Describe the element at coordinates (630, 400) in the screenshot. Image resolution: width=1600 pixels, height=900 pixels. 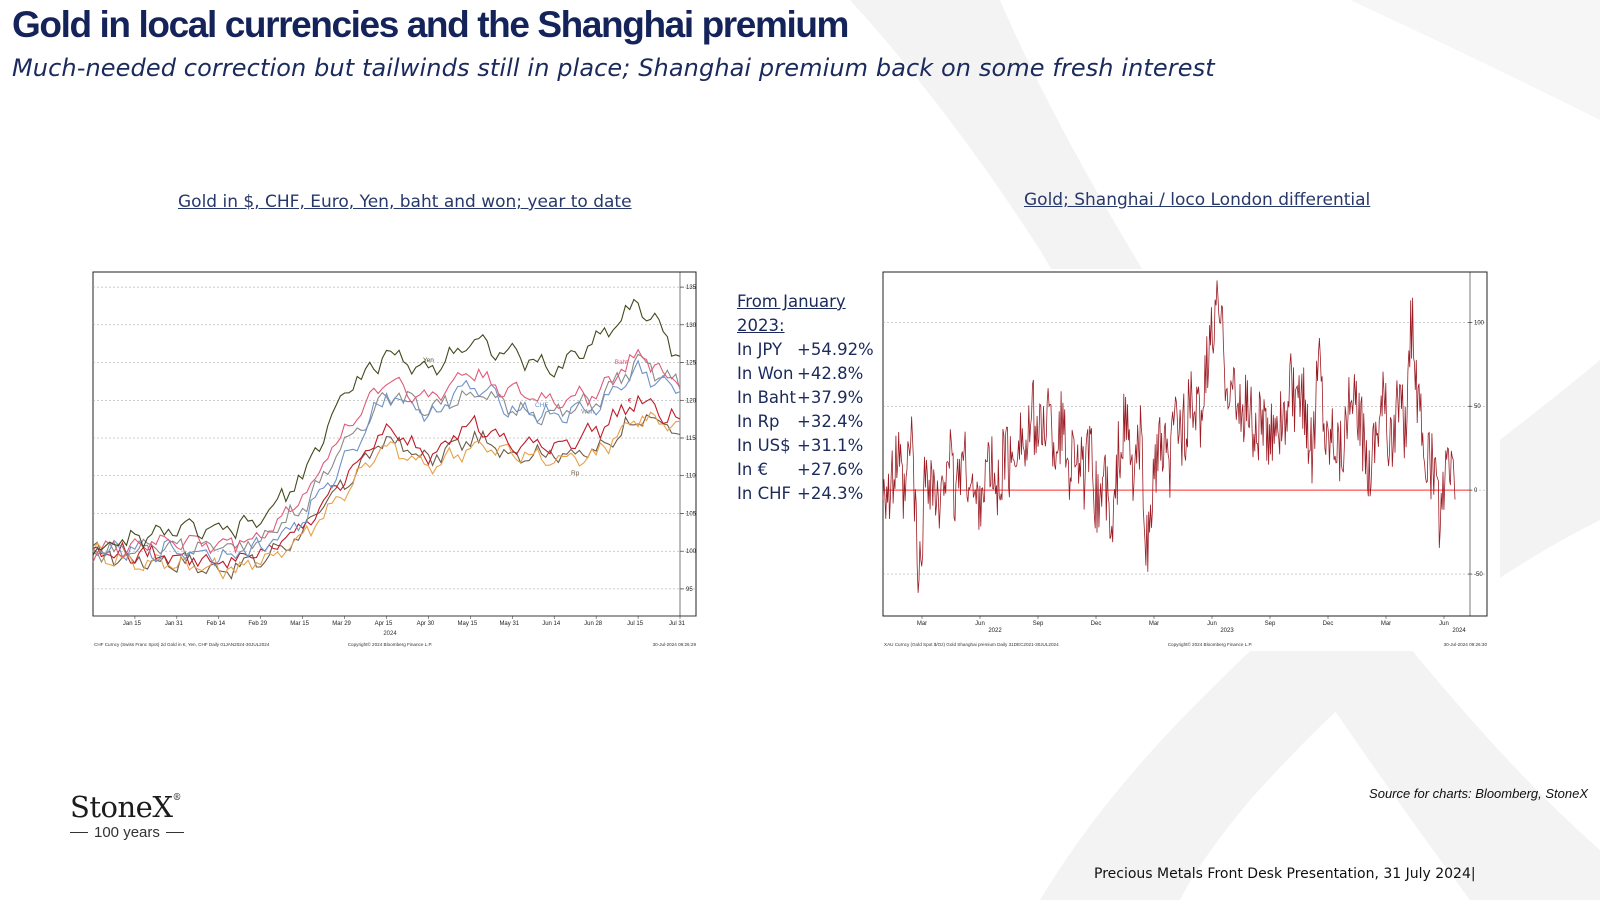
I see `left-series-label: €` at that location.